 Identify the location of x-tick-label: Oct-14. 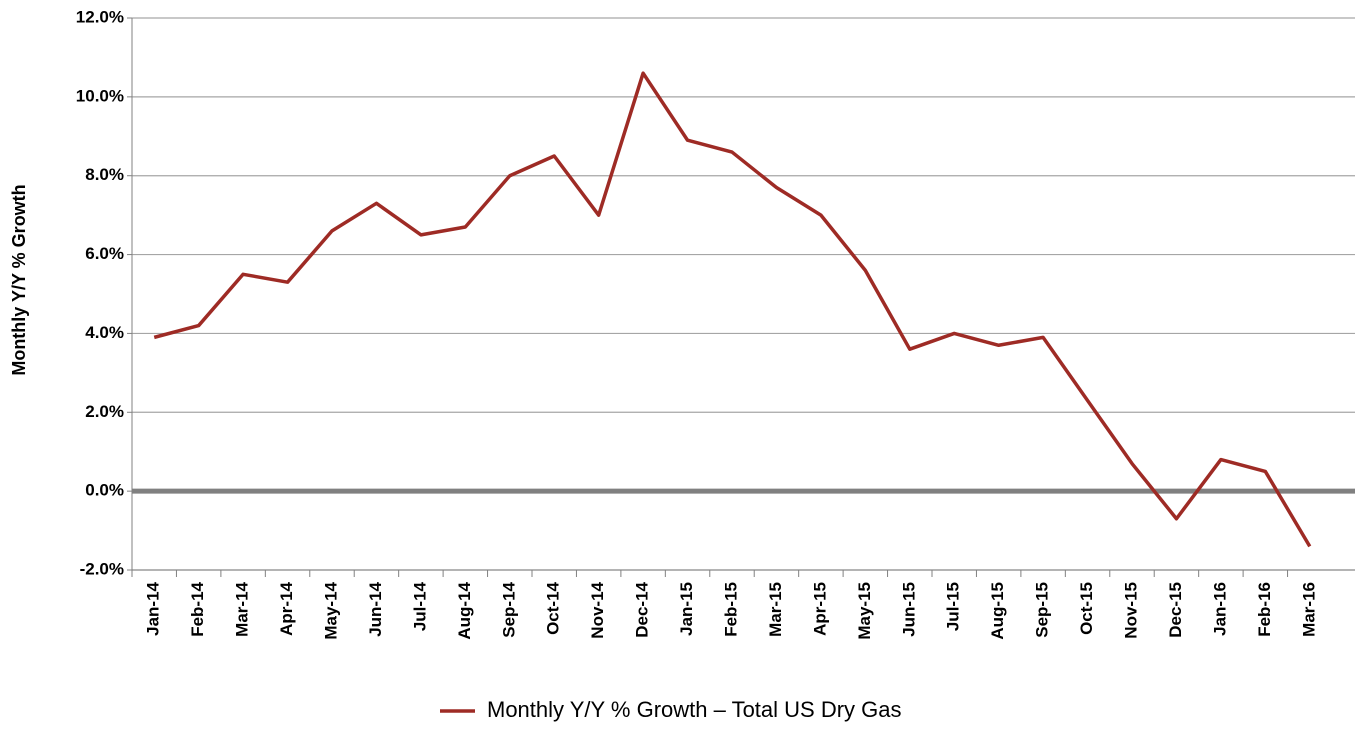
(553, 607).